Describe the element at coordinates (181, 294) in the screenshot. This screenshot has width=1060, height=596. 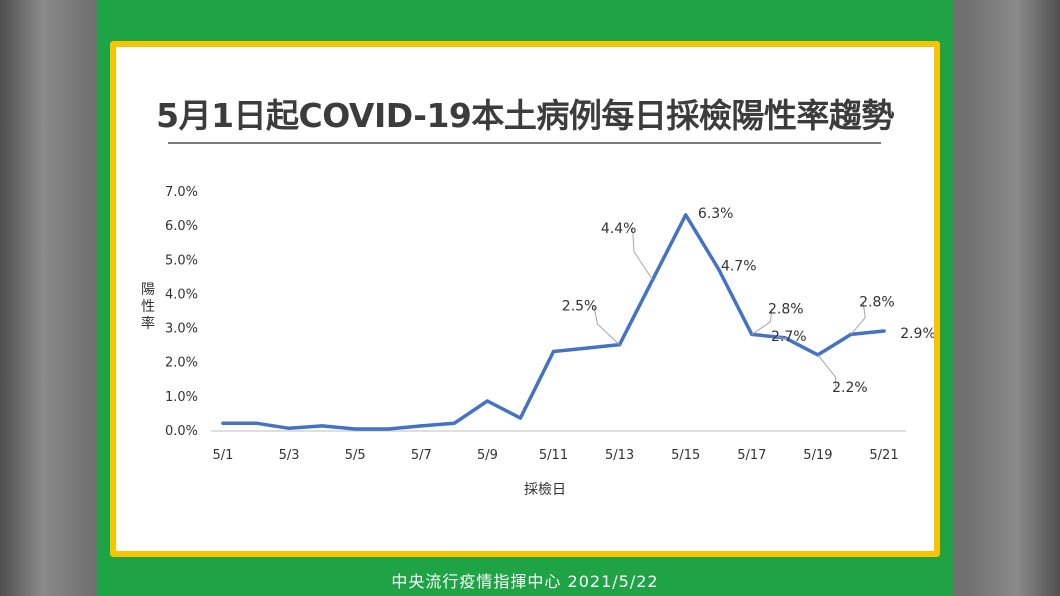
I see `y-tick-label: 4.0%` at that location.